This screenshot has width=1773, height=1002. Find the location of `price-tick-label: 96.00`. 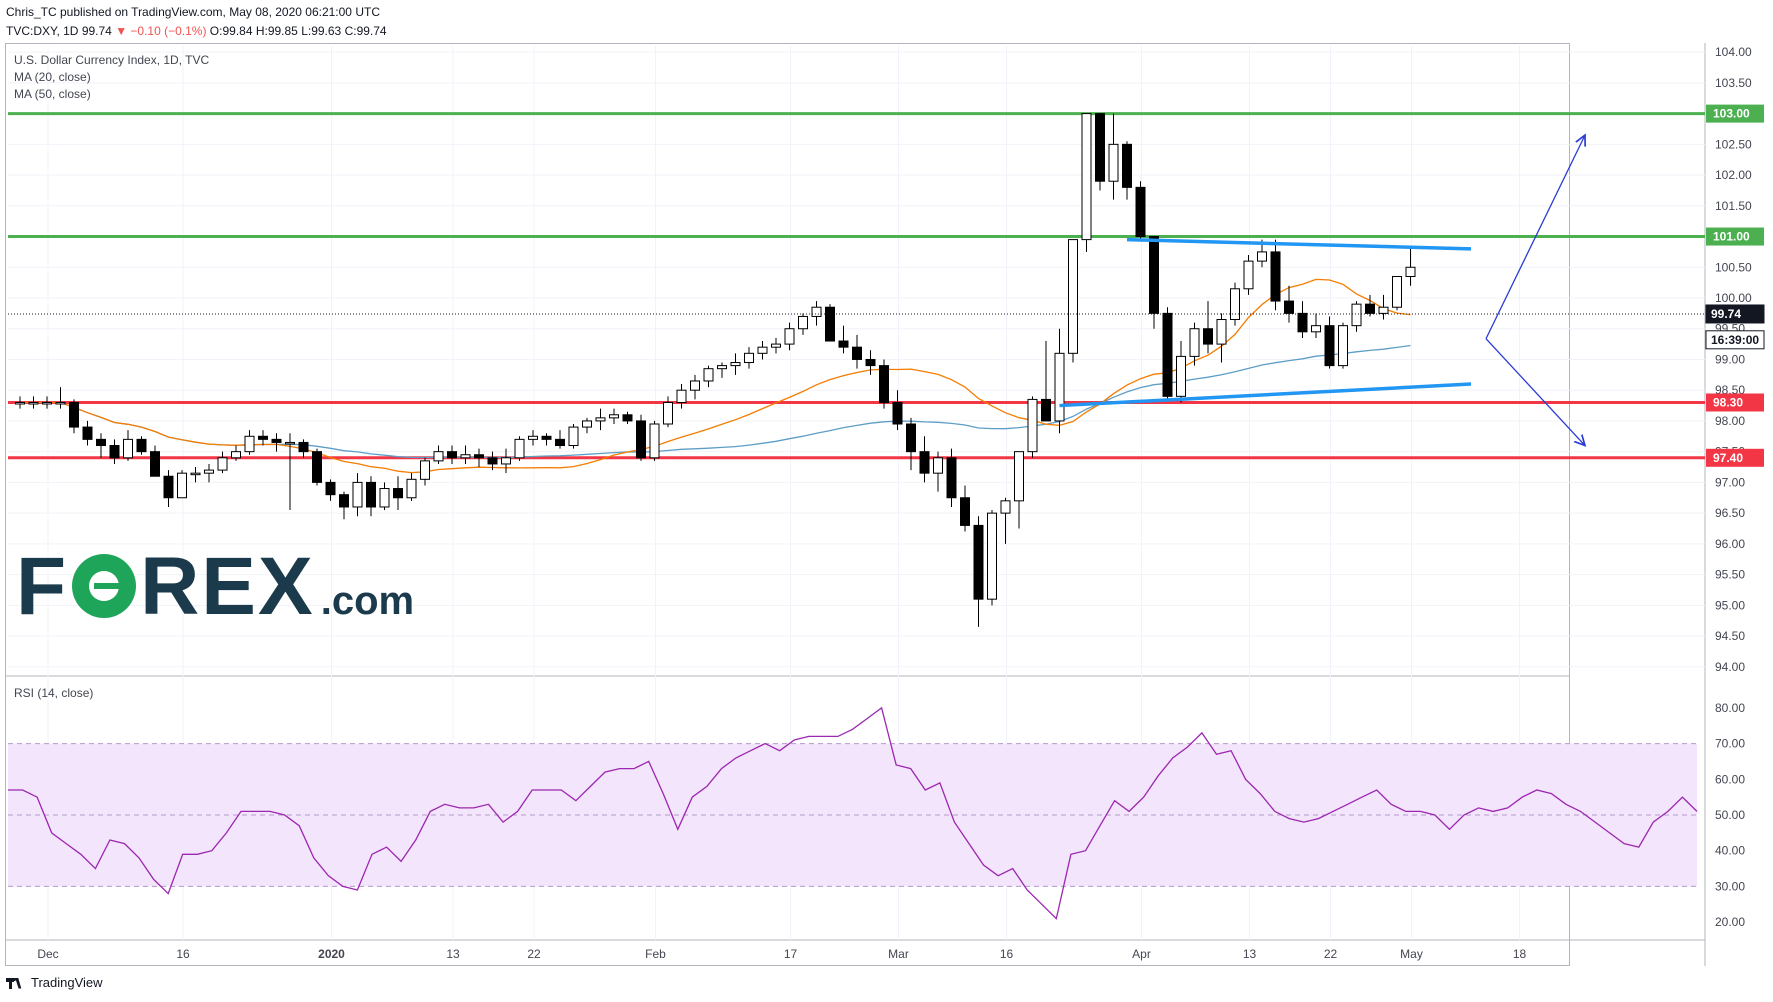

price-tick-label: 96.00 is located at coordinates (1730, 544).